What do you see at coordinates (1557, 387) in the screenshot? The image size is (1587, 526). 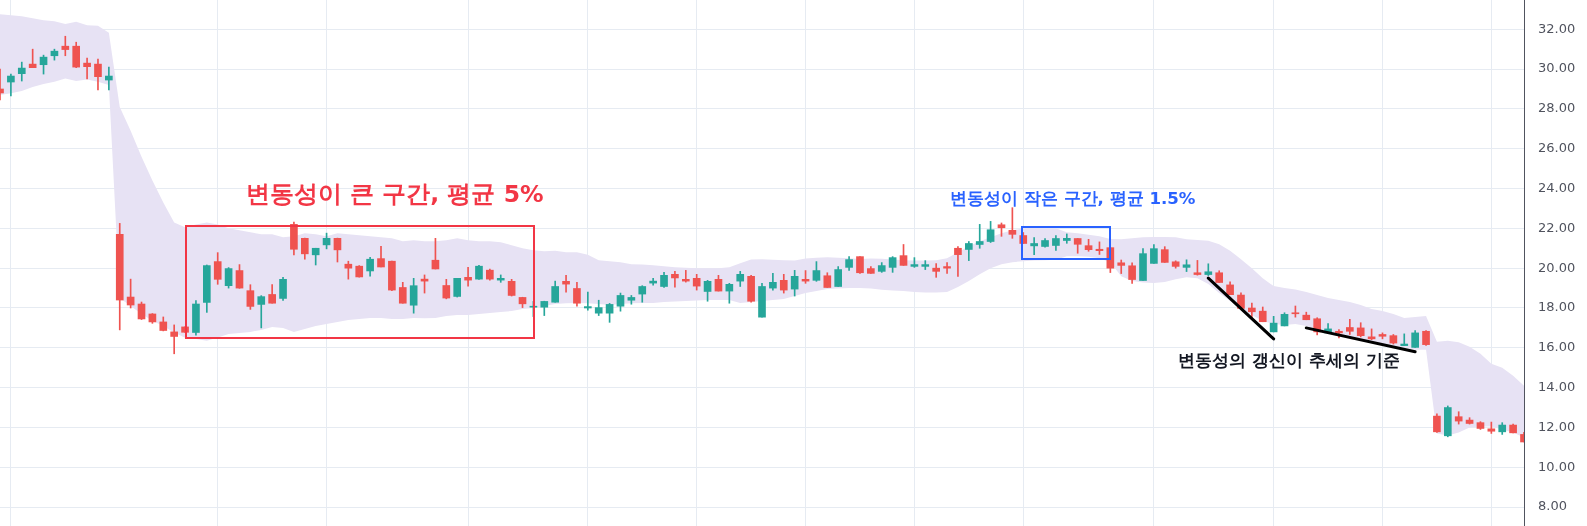 I see `y-tick-label: 14.00` at bounding box center [1557, 387].